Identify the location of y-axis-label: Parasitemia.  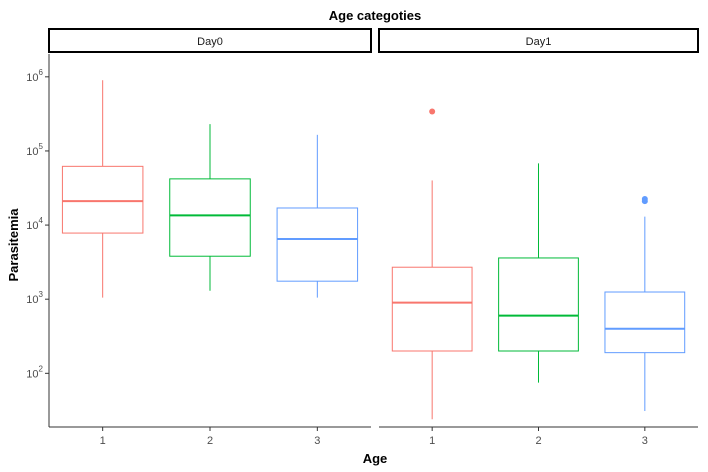
(13, 245).